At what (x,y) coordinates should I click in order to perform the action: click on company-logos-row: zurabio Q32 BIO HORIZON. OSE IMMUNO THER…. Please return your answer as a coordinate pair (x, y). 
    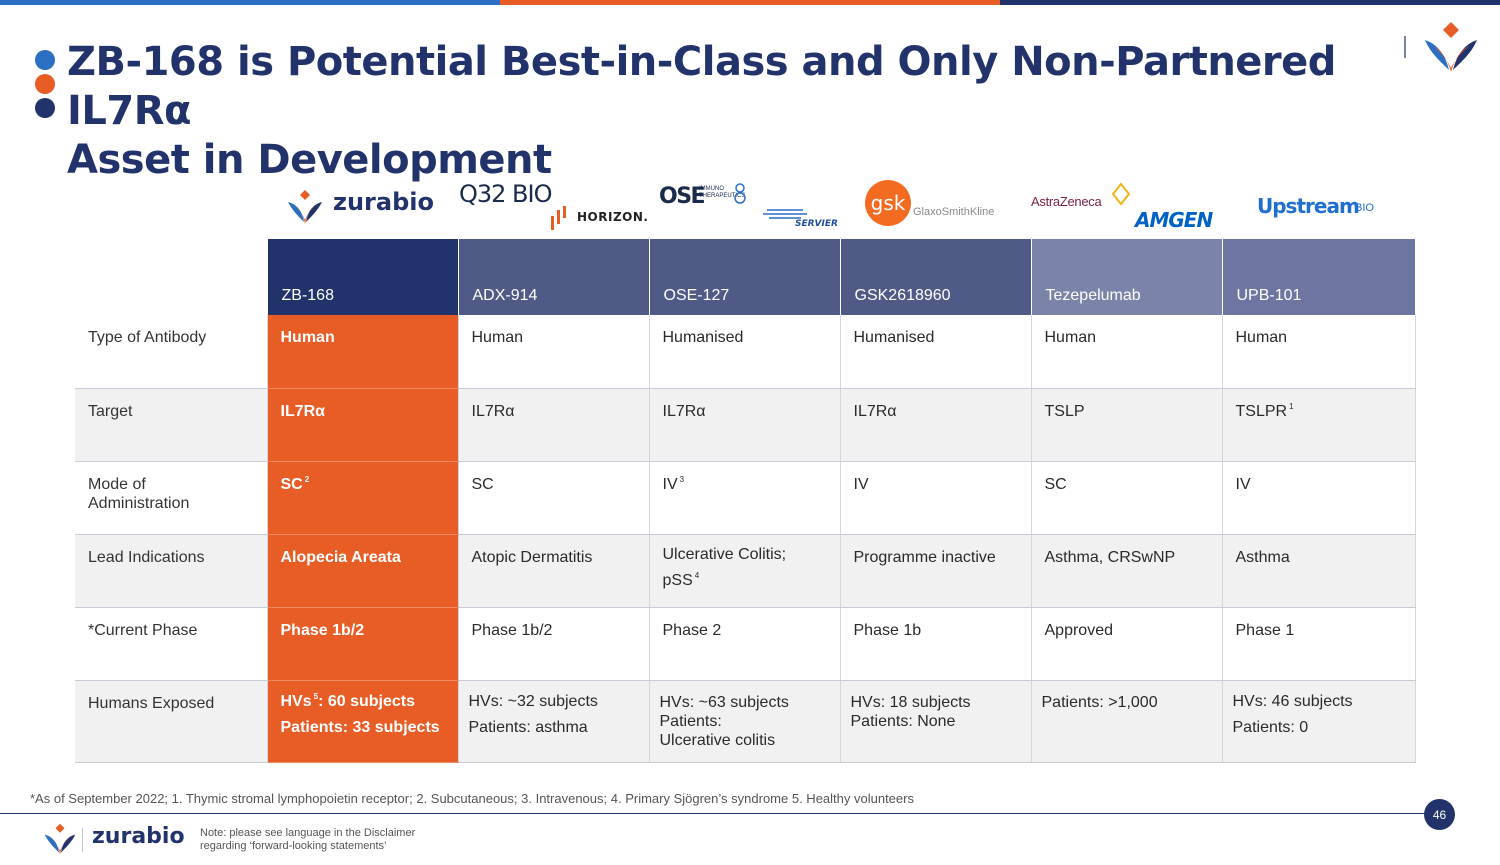
    Looking at the image, I should click on (841, 205).